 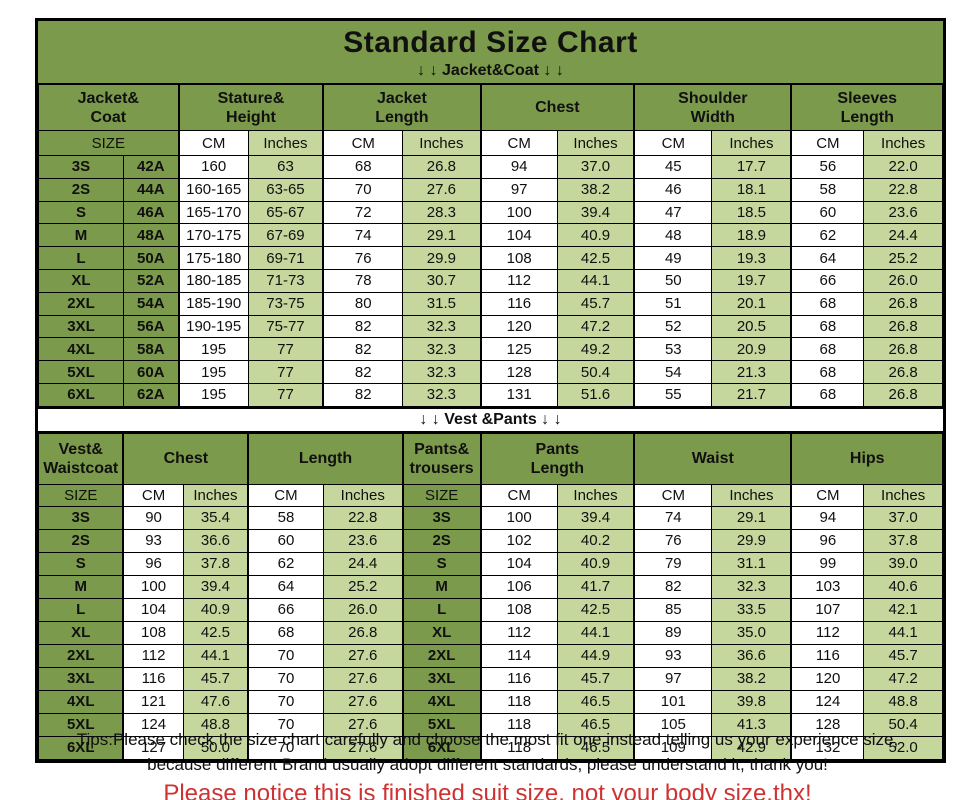 I want to click on size-cell: XL, so click(x=81, y=632).